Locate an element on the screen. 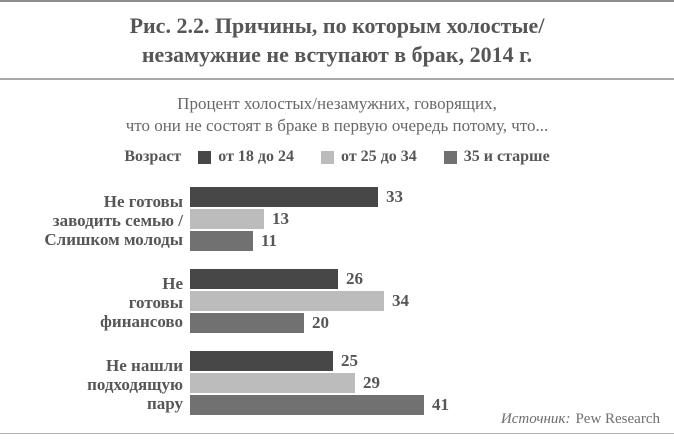  source-line: Источник: Pew Research is located at coordinates (580, 419).